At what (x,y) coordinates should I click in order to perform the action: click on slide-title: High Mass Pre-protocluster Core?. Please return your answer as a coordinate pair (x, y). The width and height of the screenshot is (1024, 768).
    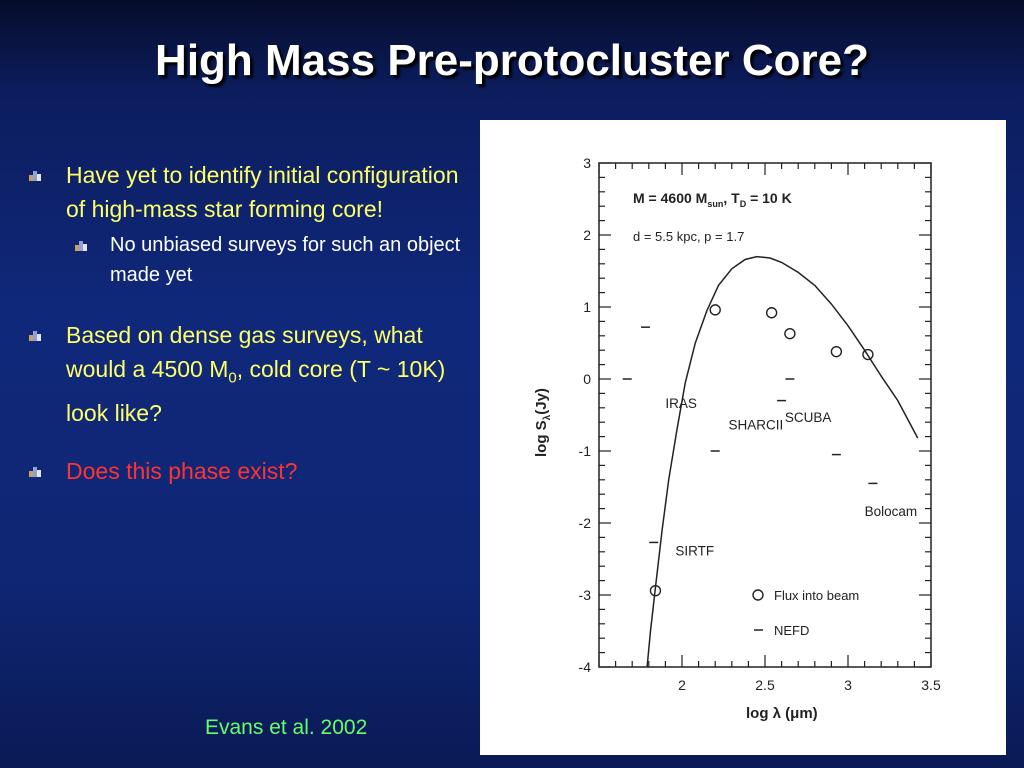
    Looking at the image, I should click on (512, 60).